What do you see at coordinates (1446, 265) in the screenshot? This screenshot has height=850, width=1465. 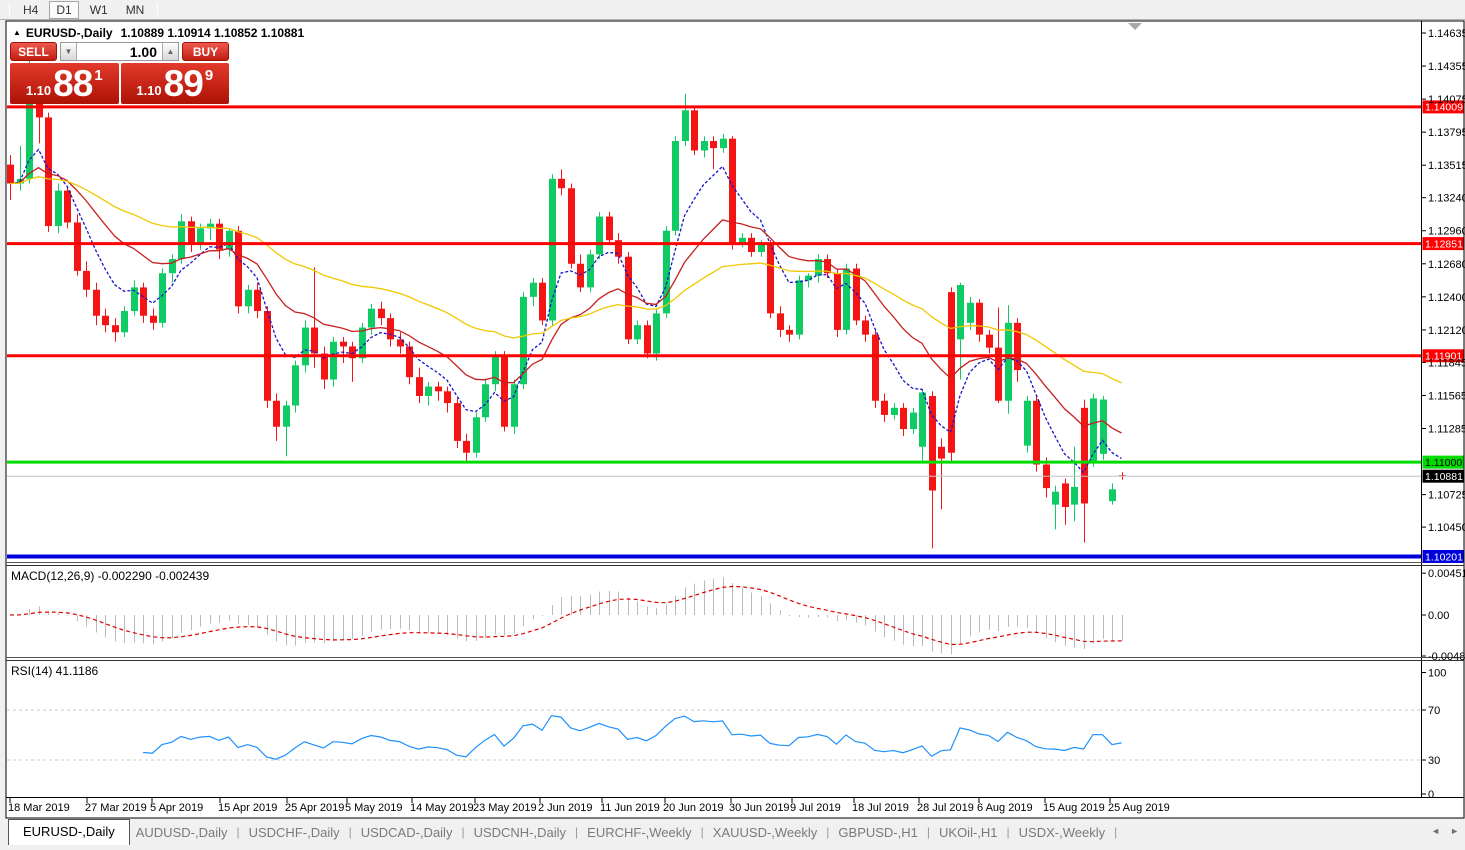 I see `price-scale-label: 1.12680` at bounding box center [1446, 265].